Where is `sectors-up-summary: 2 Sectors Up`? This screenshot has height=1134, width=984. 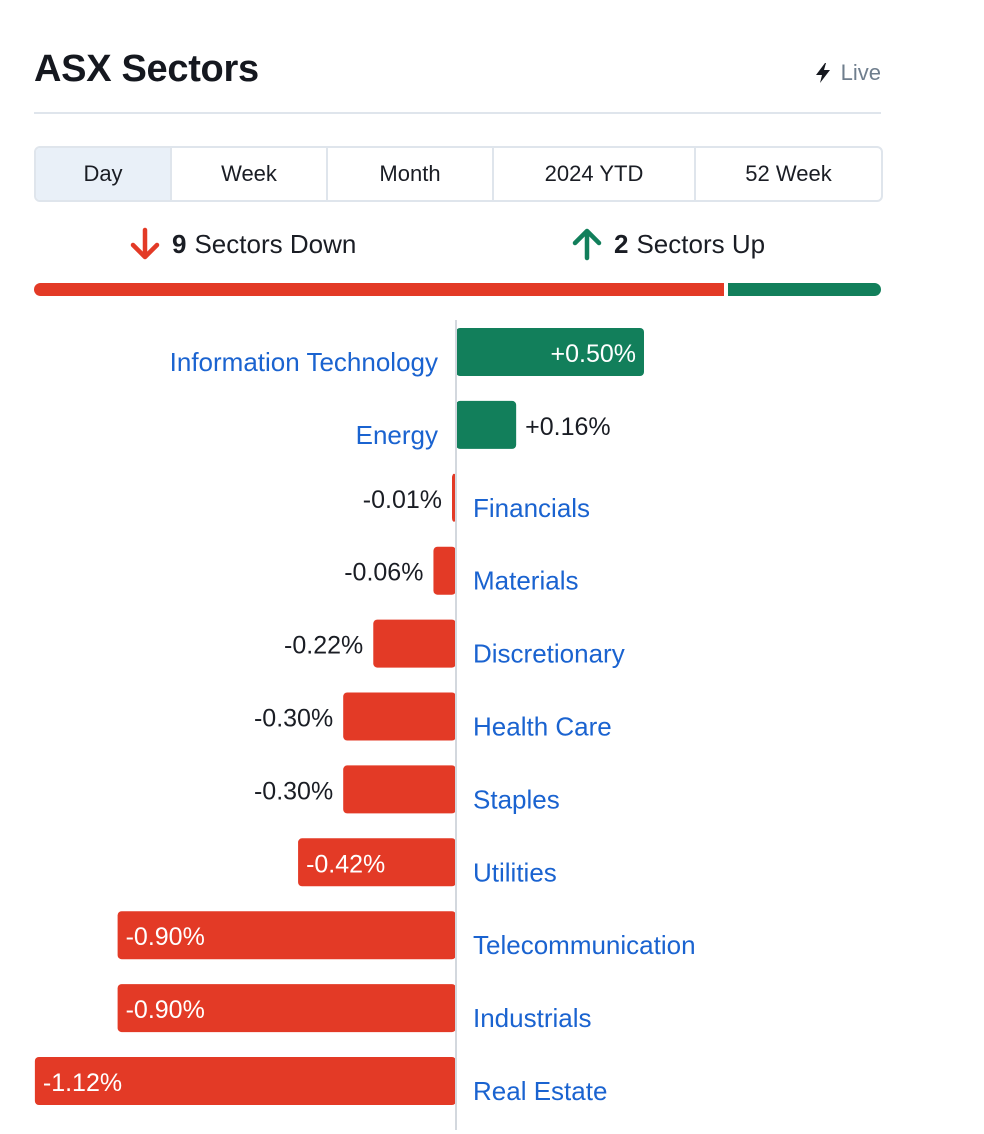
sectors-up-summary: 2 Sectors Up is located at coordinates (667, 244).